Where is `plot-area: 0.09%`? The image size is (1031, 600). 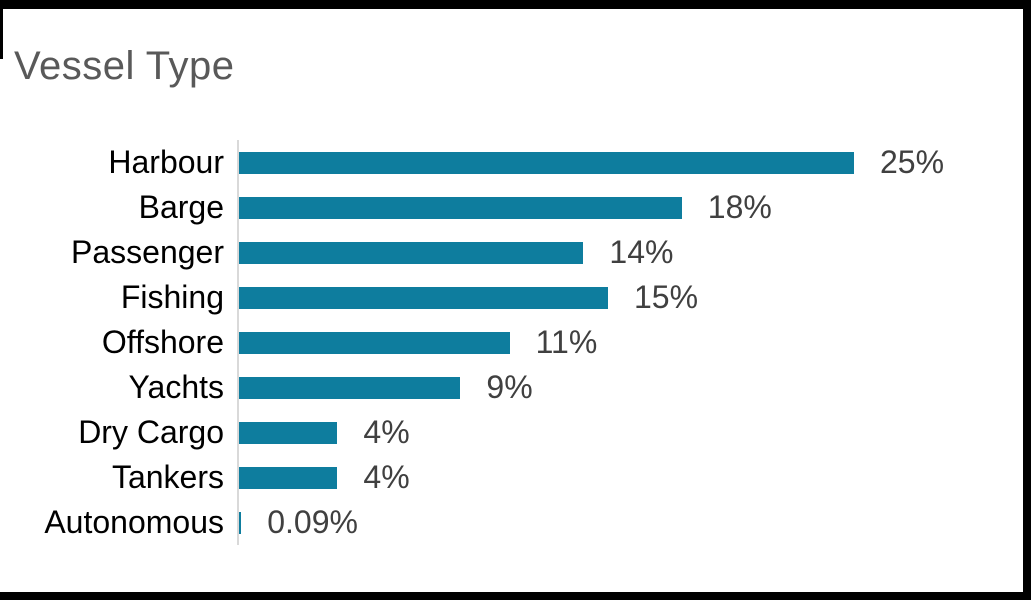
plot-area: 0.09% is located at coordinates (624, 522).